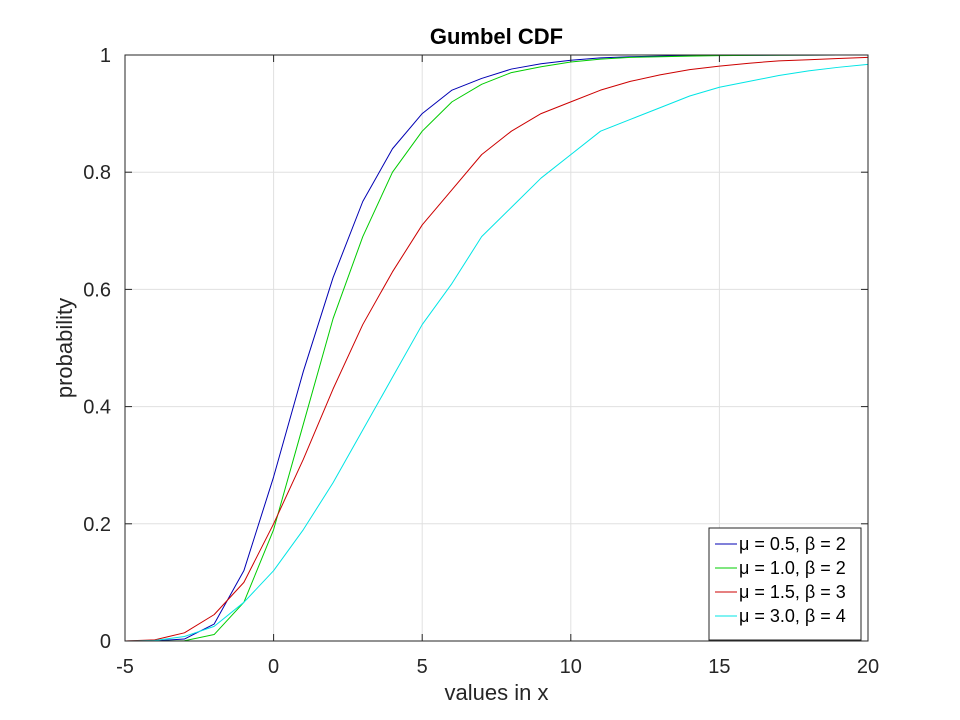  What do you see at coordinates (97, 525) in the screenshot?
I see `y-tick-label: 0.2` at bounding box center [97, 525].